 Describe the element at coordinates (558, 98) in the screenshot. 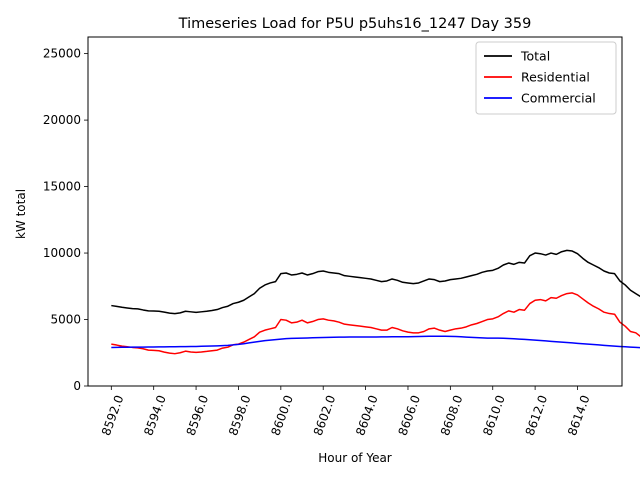

I see `legend-label-commercial: Commercial` at that location.